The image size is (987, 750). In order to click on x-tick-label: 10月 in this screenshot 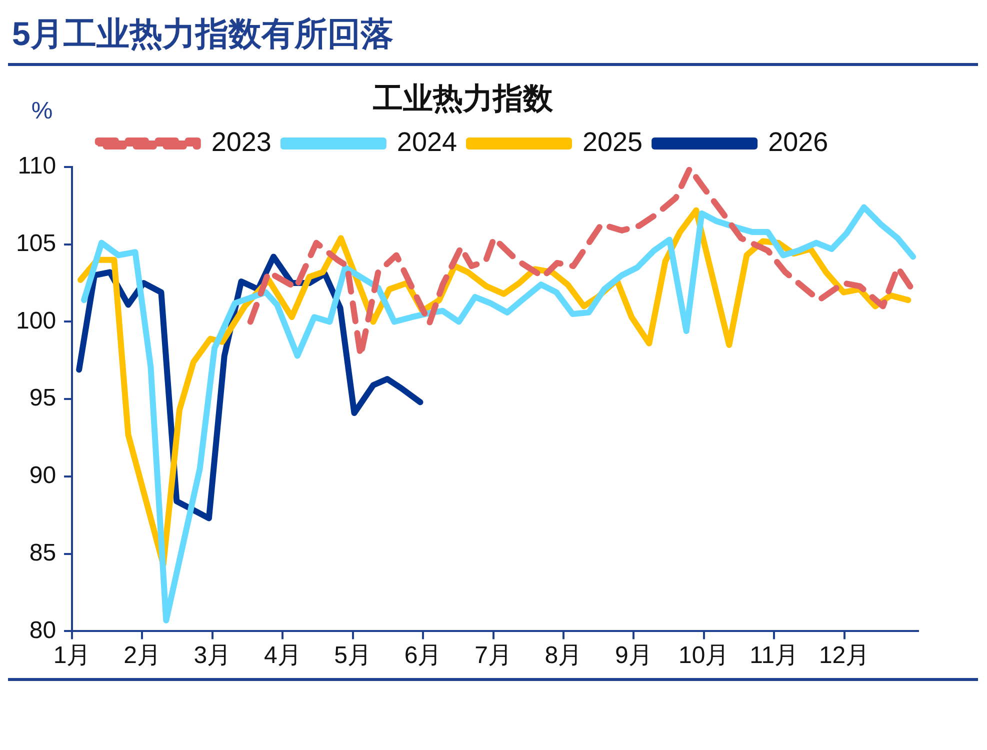, I will do `click(704, 656)`.